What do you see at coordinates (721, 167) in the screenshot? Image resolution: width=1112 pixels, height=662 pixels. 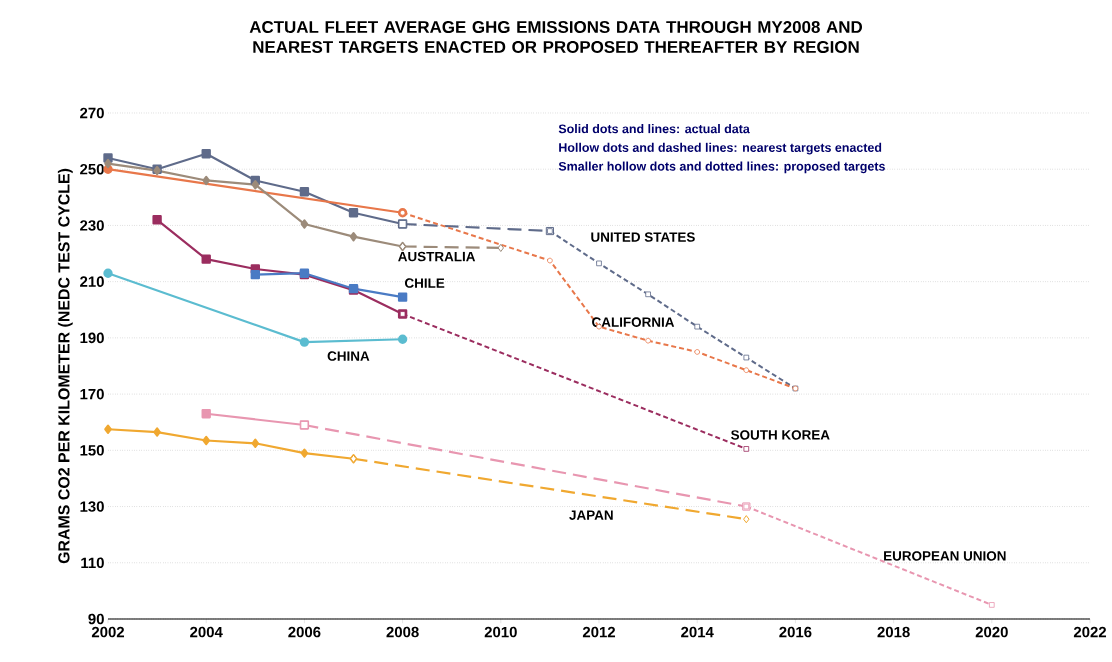 I see `annotation: Smaller hollow dots and dotted lines: proposed targets` at bounding box center [721, 167].